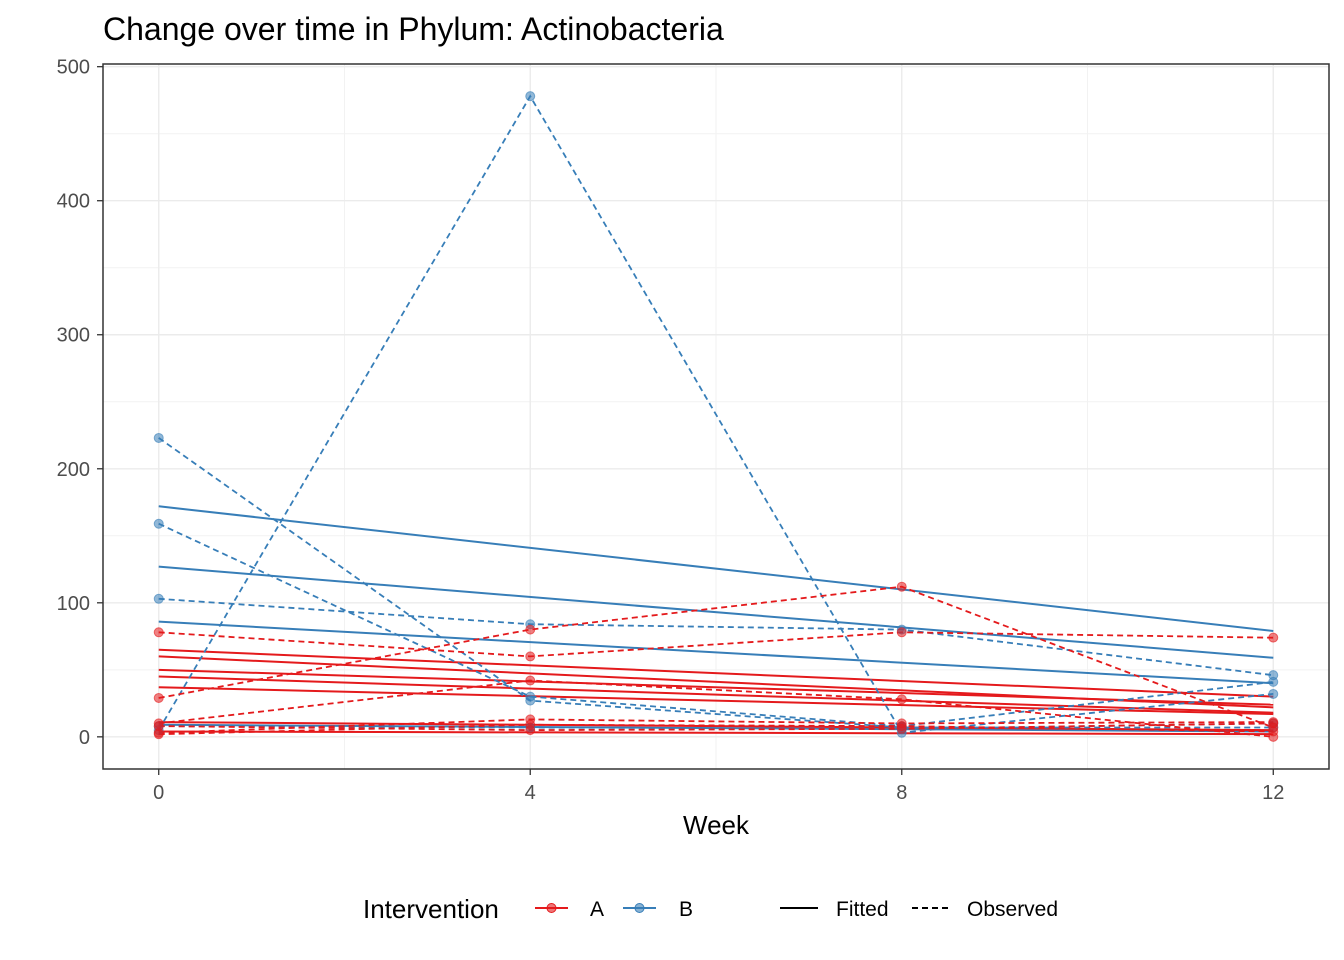 Image resolution: width=1344 pixels, height=960 pixels. Describe the element at coordinates (710, 909) in the screenshot. I see `legend: Intervention A B Fitted Observed` at that location.